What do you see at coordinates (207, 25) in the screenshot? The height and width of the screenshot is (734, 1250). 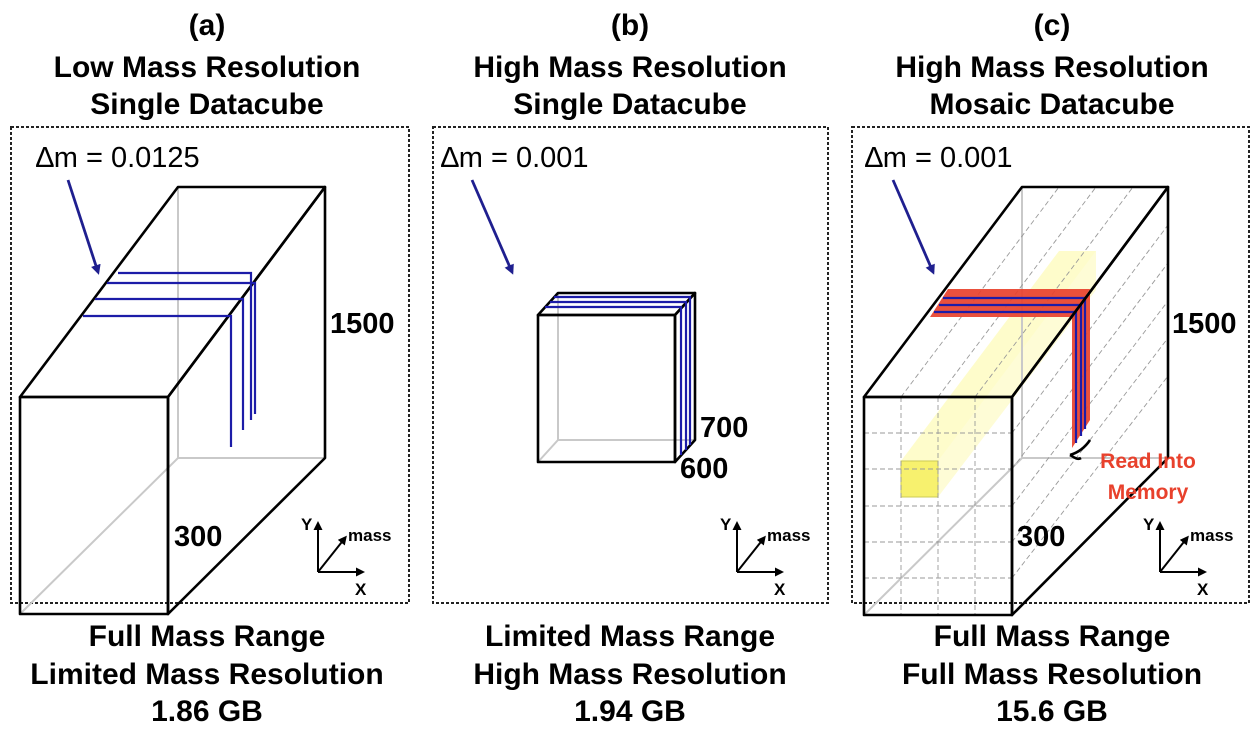 I see `panel-a-label: (a)` at bounding box center [207, 25].